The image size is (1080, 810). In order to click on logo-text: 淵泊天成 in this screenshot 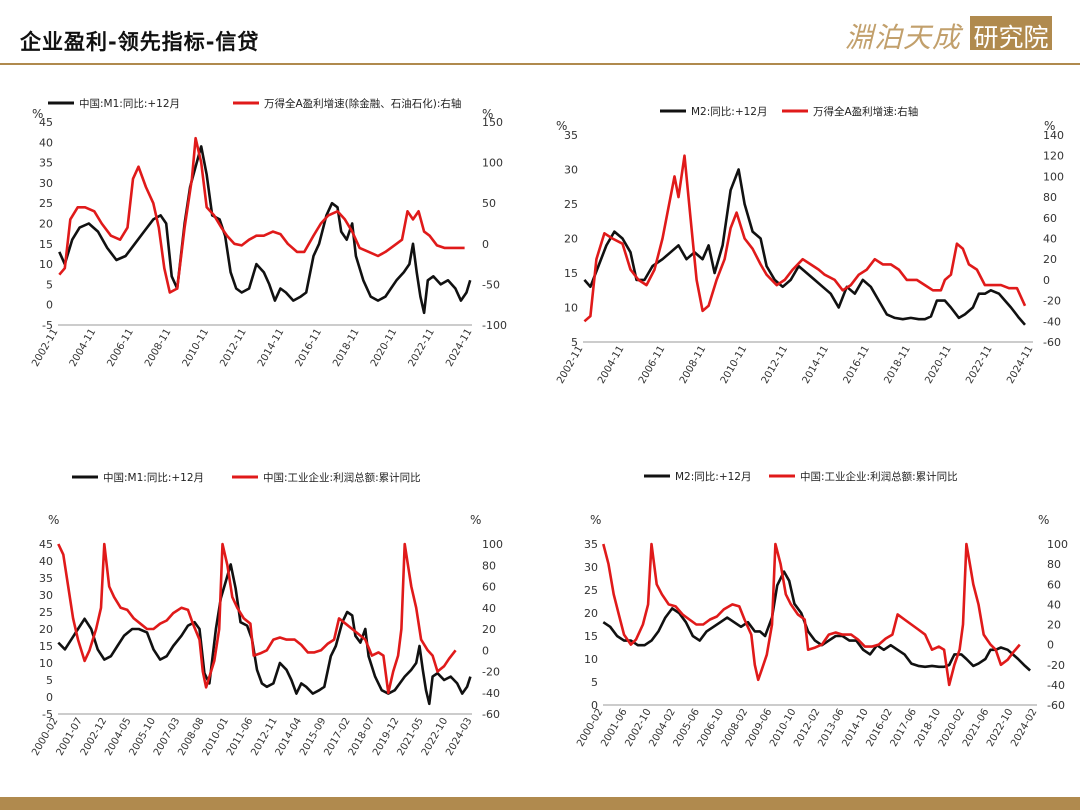, I will do `click(903, 37)`.